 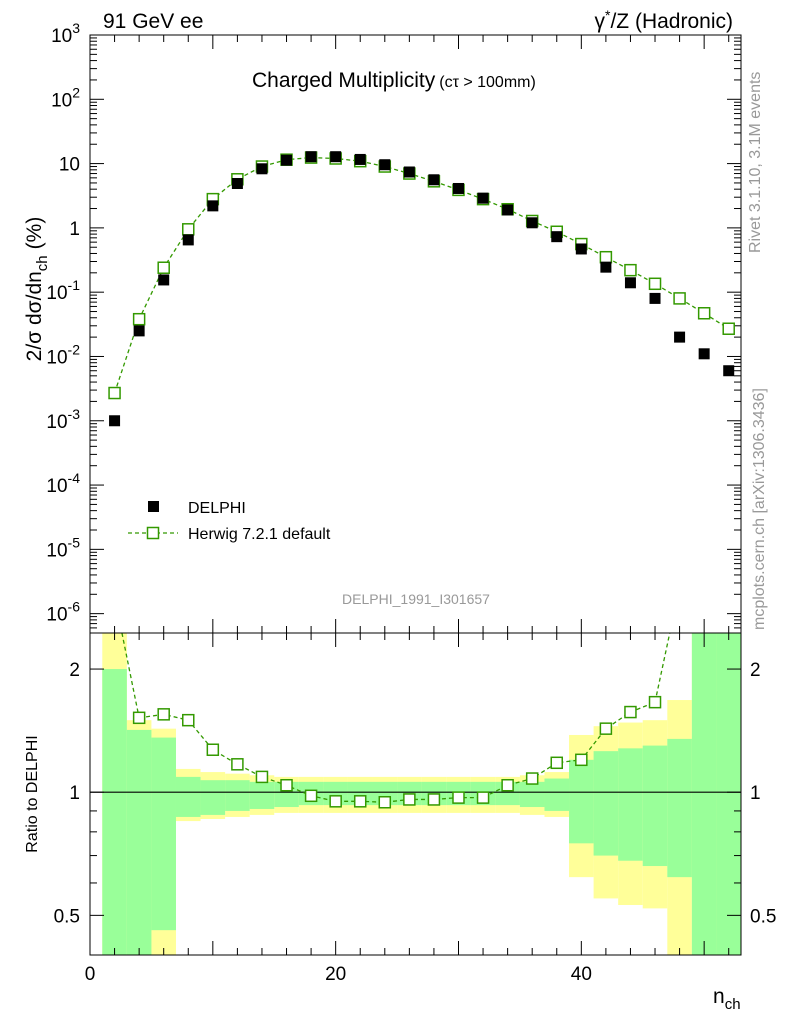 I want to click on main-ylabel: 2/σ dσ/dnch (%), so click(x=37, y=289).